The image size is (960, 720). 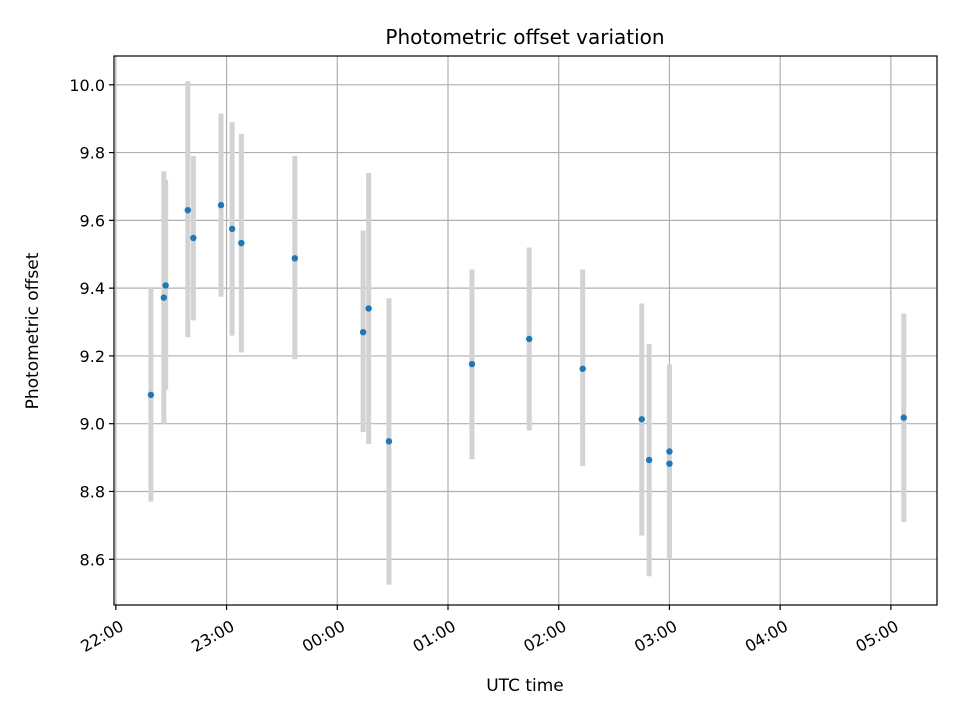 I want to click on y-tick-label: 10.0, so click(x=87, y=85).